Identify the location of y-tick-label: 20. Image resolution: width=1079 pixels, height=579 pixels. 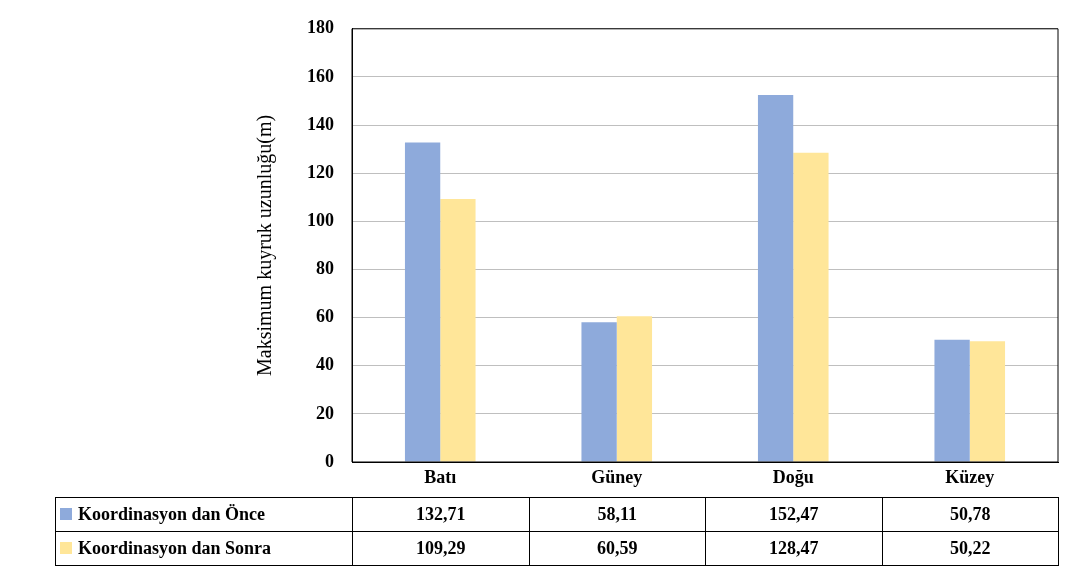
(325, 412).